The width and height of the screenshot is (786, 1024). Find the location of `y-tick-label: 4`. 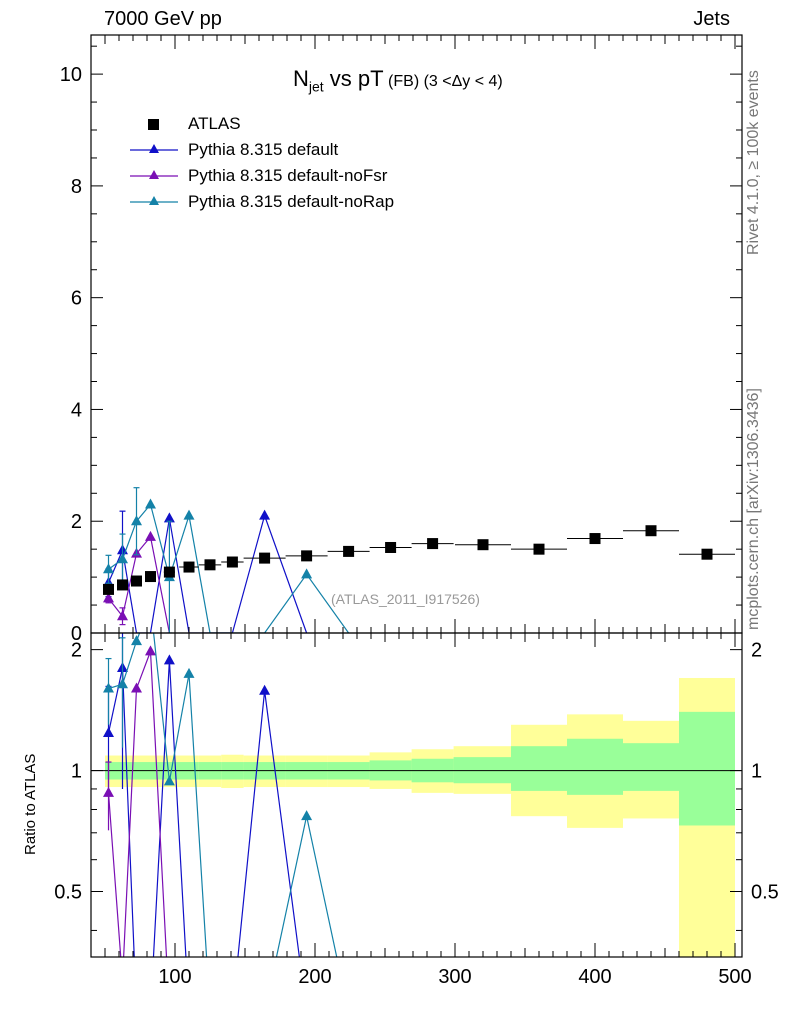

y-tick-label: 4 is located at coordinates (76, 410).